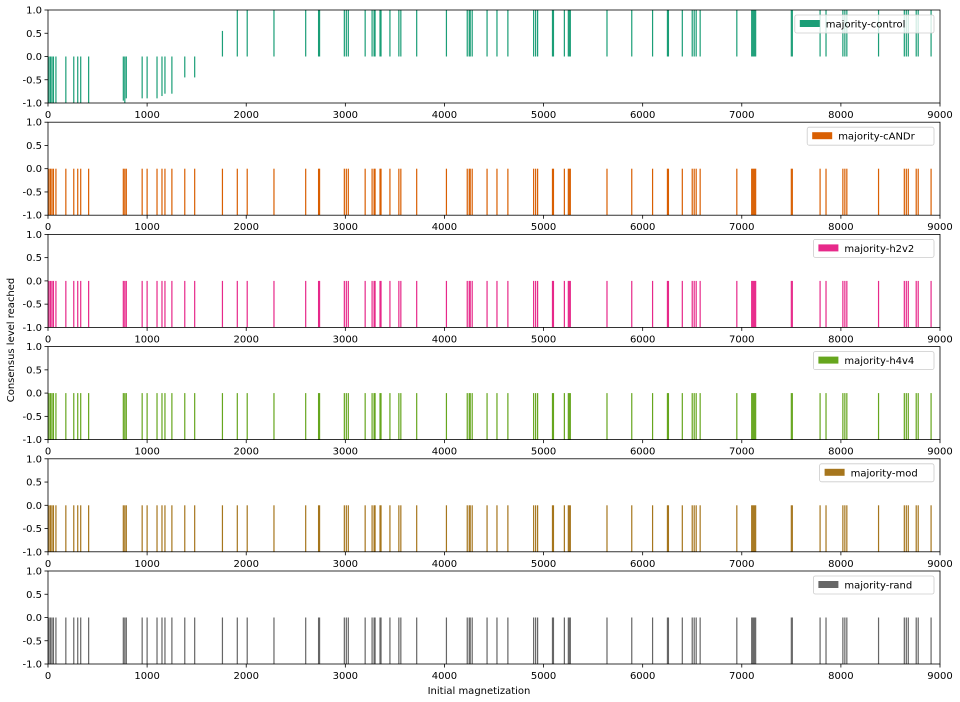 This screenshot has width=960, height=702. What do you see at coordinates (840, 115) in the screenshot?
I see `x-tick-label: 8000` at bounding box center [840, 115].